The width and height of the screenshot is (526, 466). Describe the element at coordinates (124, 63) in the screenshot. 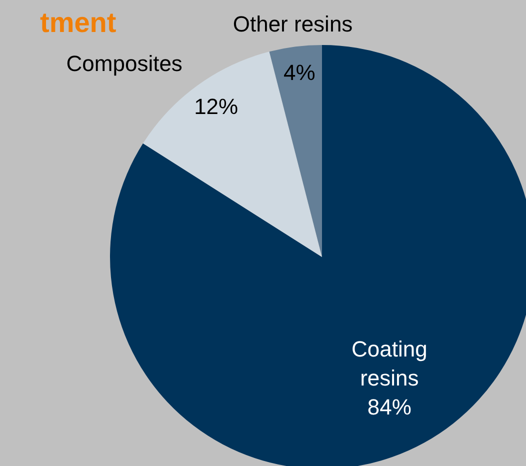

I see `slice-label: Composites` at that location.